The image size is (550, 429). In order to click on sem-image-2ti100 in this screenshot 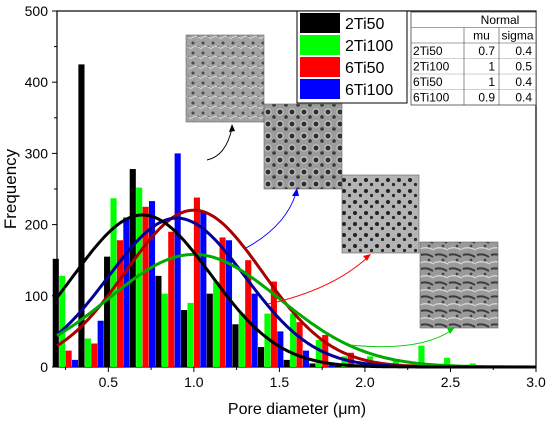, I will do `click(303, 146)`.